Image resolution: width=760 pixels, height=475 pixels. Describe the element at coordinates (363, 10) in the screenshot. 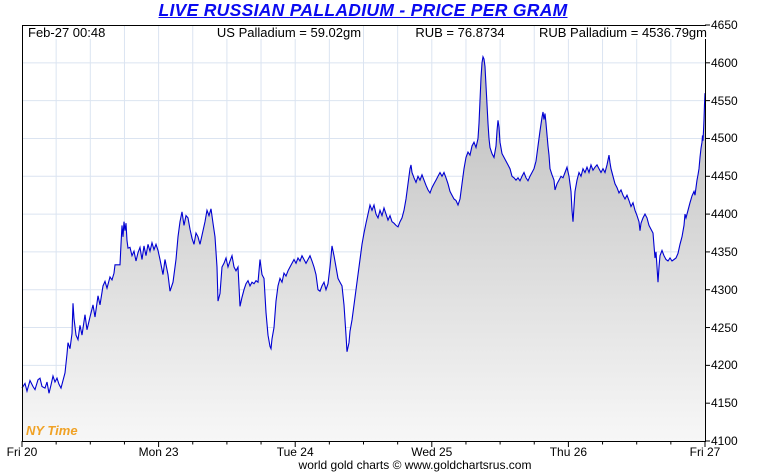

I see `page-title: LIVE RUSSIAN PALLADIUM - PRICE PER GRAM` at that location.